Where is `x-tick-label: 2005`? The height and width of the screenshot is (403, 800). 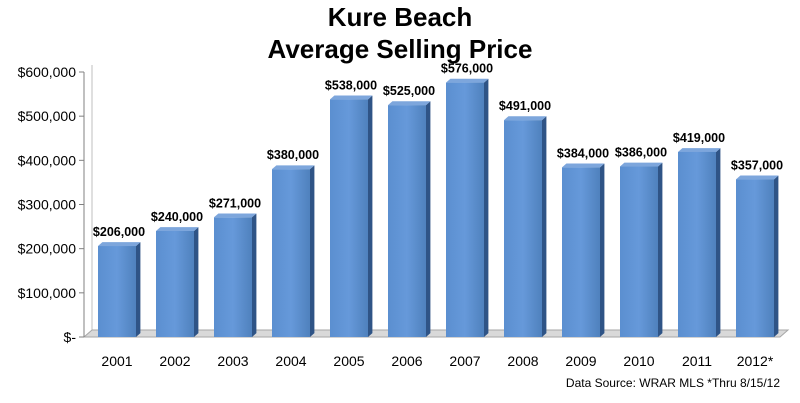 x-tick-label: 2005 is located at coordinates (348, 361).